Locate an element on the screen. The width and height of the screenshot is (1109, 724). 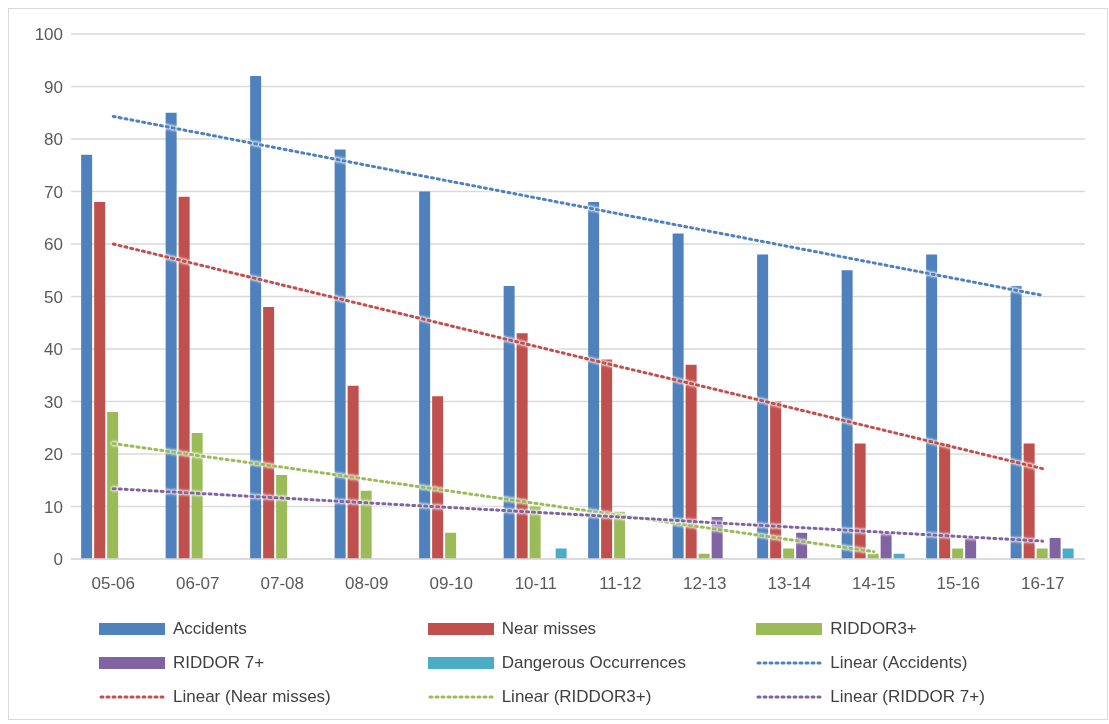
x-tick-label: 08-09 is located at coordinates (367, 584).